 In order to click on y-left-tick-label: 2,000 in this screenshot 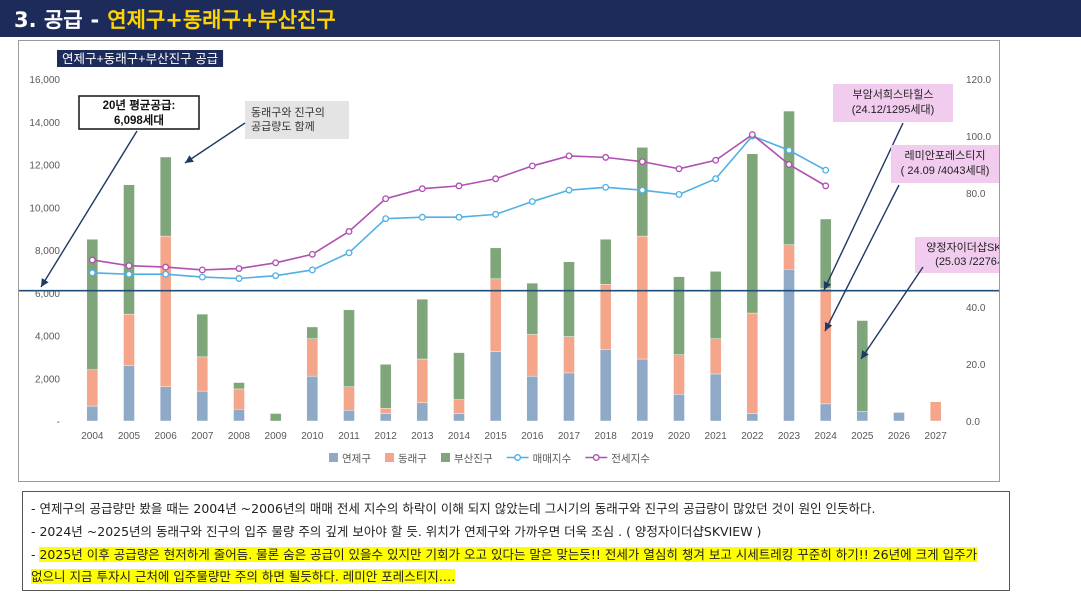, I will do `click(47, 379)`.